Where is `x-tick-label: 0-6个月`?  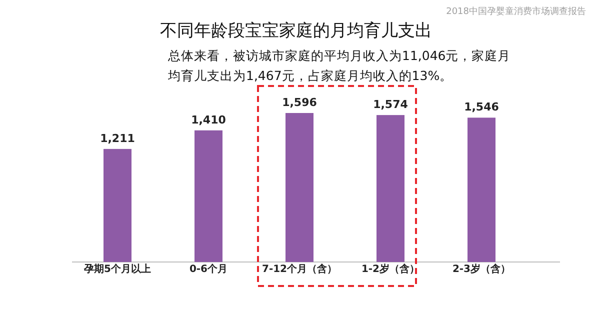 x-tick-label: 0-6个月 is located at coordinates (208, 269).